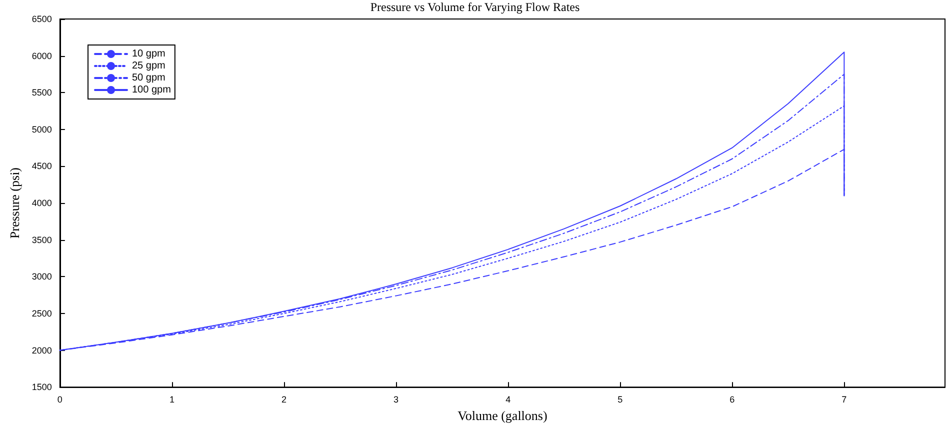 The width and height of the screenshot is (950, 427). What do you see at coordinates (844, 399) in the screenshot?
I see `x-tick-label: 7` at bounding box center [844, 399].